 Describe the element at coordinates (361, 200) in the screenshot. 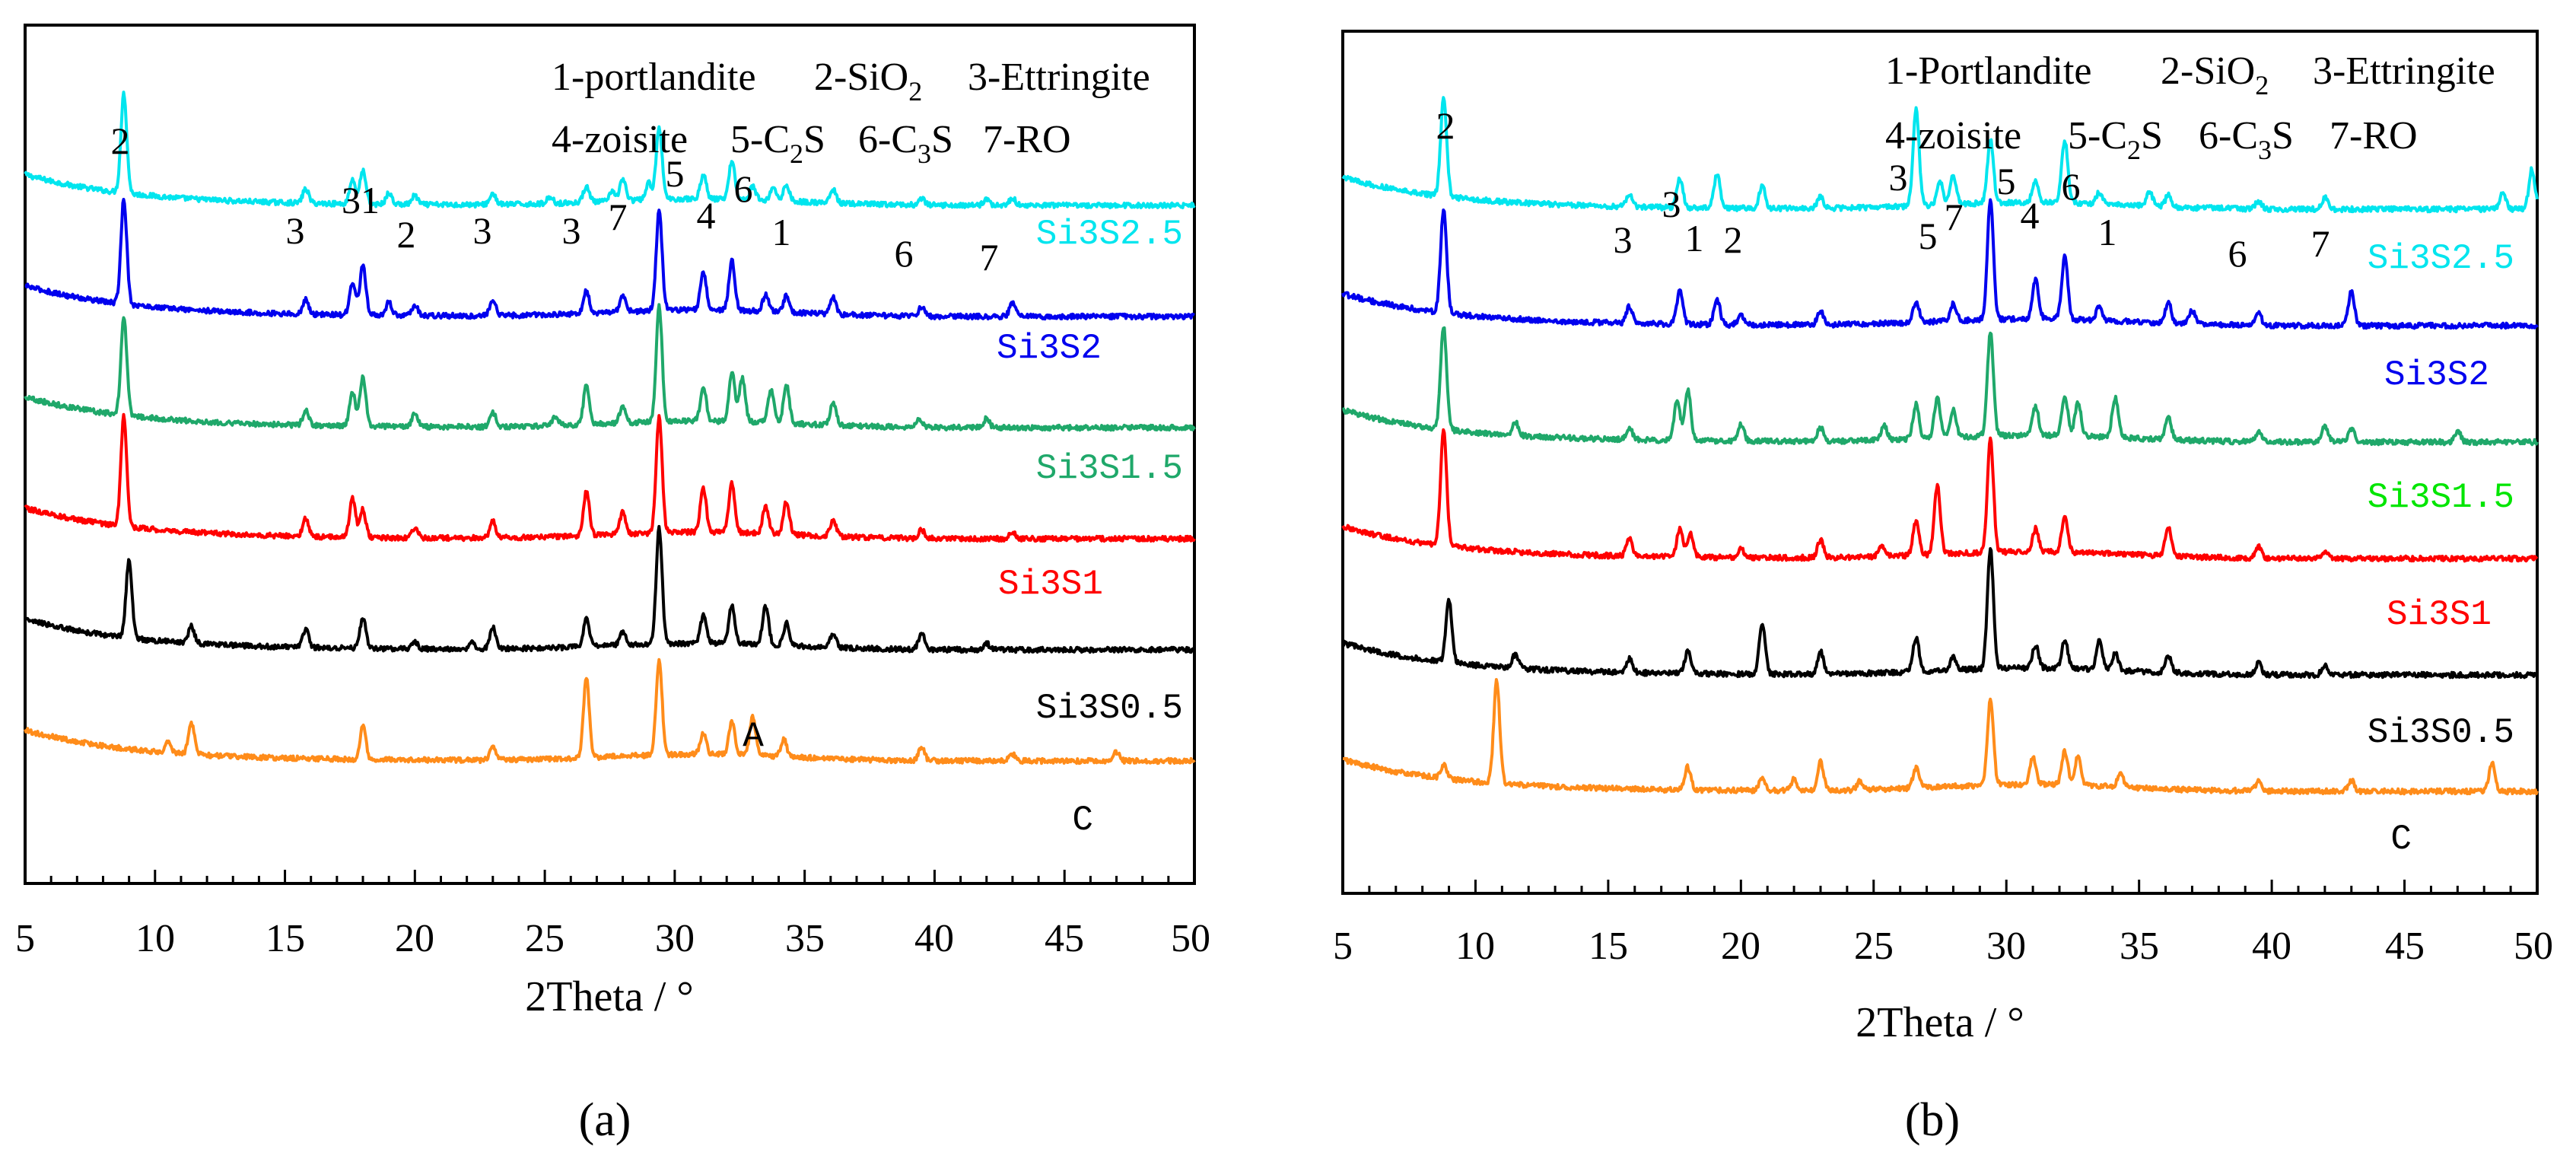

I see `annotation: 31` at that location.